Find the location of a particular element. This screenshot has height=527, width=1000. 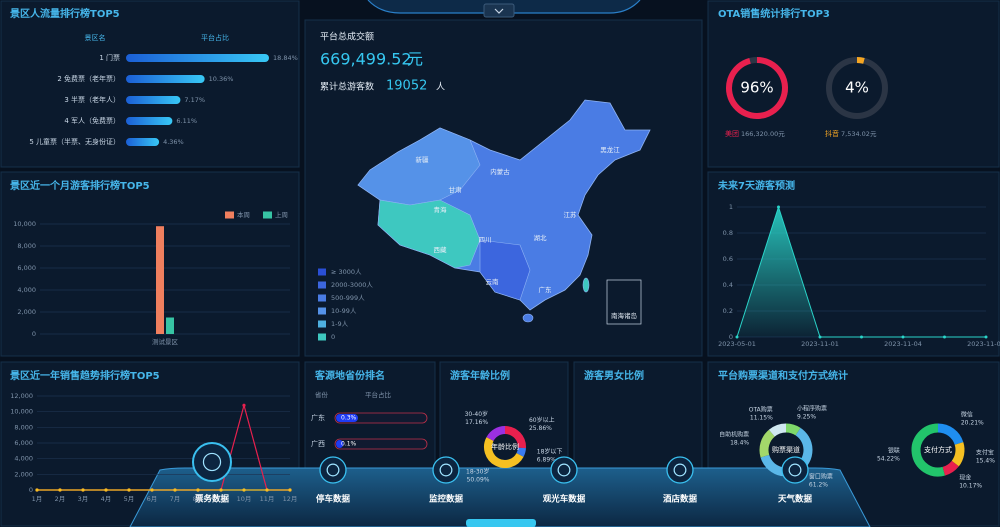

x-tick-label: 3月 is located at coordinates (83, 499).